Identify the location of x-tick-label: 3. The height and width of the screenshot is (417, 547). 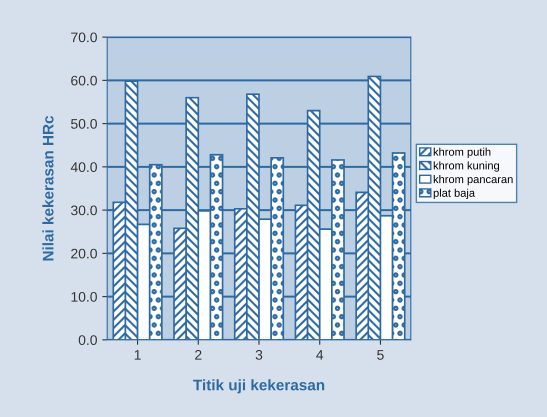
(259, 355).